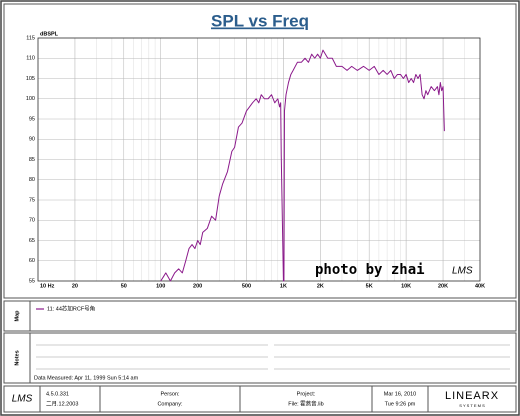 Image resolution: width=520 pixels, height=416 pixels. I want to click on note-lines, so click(273, 357).